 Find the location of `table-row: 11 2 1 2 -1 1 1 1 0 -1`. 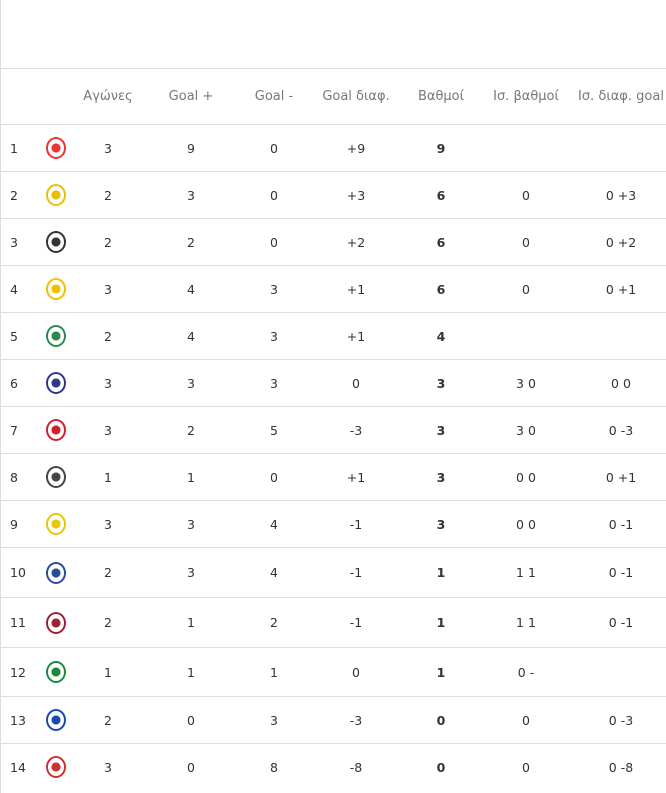

table-row: 11 2 1 2 -1 1 1 1 0 -1 is located at coordinates (333, 622).